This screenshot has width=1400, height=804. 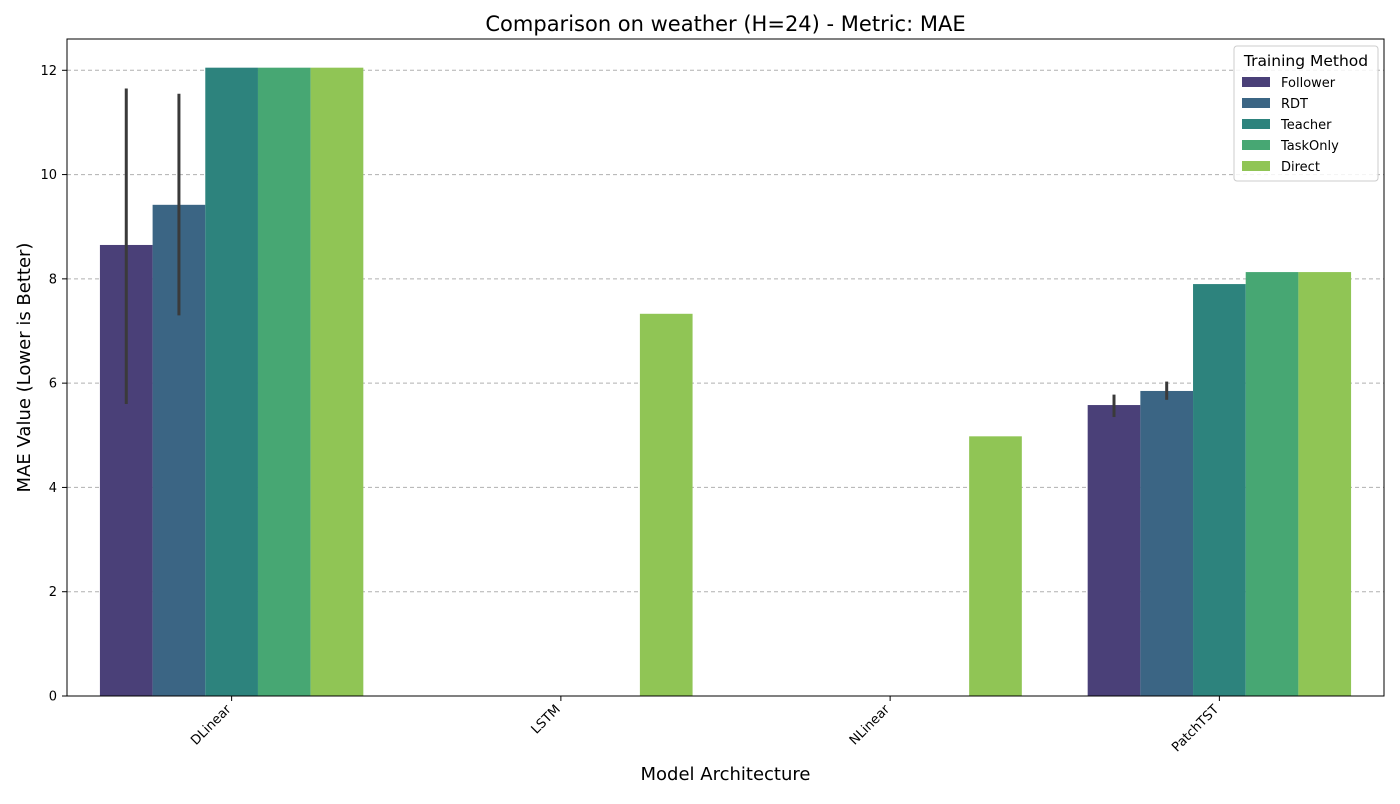 What do you see at coordinates (1294, 104) in the screenshot?
I see `legend-label-RDT: RDT` at bounding box center [1294, 104].